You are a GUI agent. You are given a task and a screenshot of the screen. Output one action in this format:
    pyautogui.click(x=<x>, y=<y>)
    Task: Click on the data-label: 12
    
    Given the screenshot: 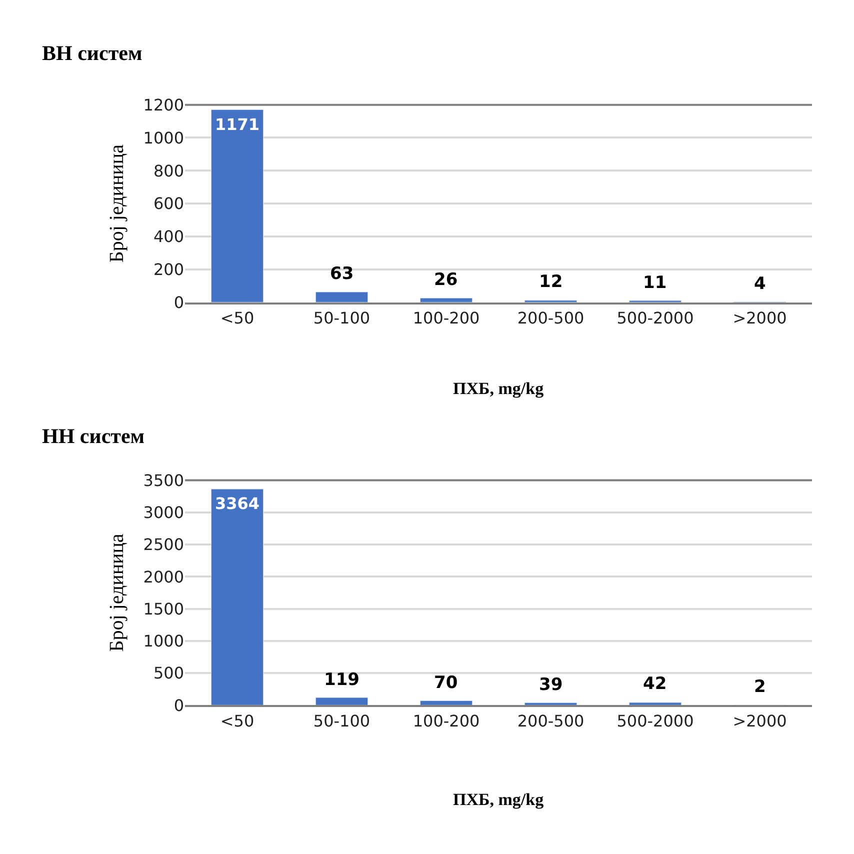 What is the action you would take?
    pyautogui.click(x=551, y=282)
    